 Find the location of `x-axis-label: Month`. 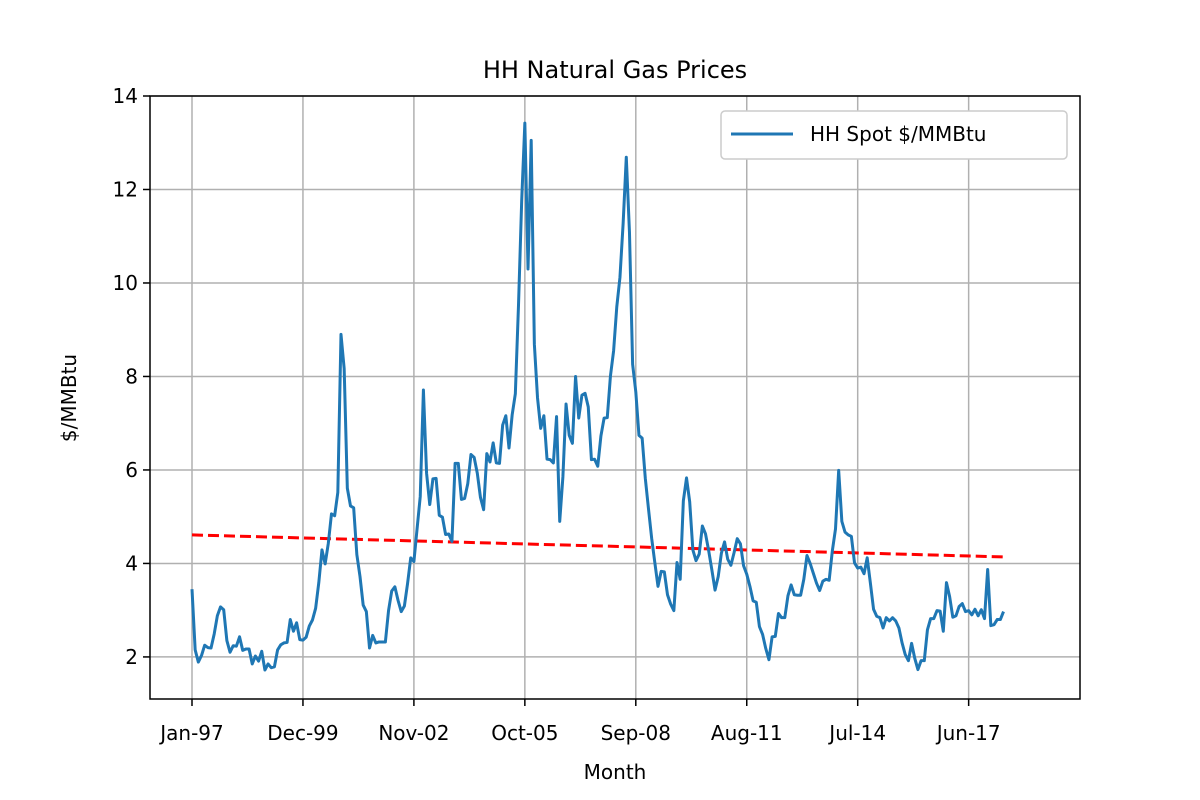

x-axis-label: Month is located at coordinates (615, 772).